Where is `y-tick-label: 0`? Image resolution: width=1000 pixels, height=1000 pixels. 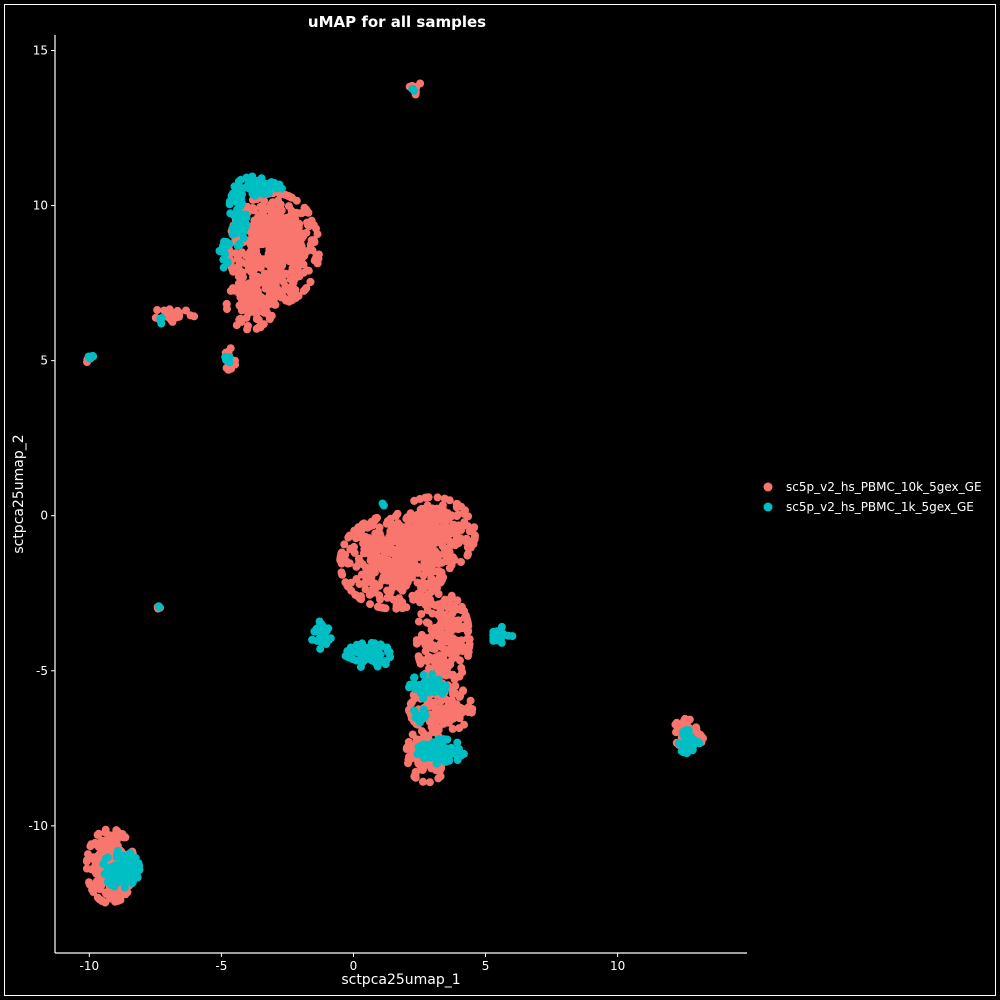 y-tick-label: 0 is located at coordinates (44, 516).